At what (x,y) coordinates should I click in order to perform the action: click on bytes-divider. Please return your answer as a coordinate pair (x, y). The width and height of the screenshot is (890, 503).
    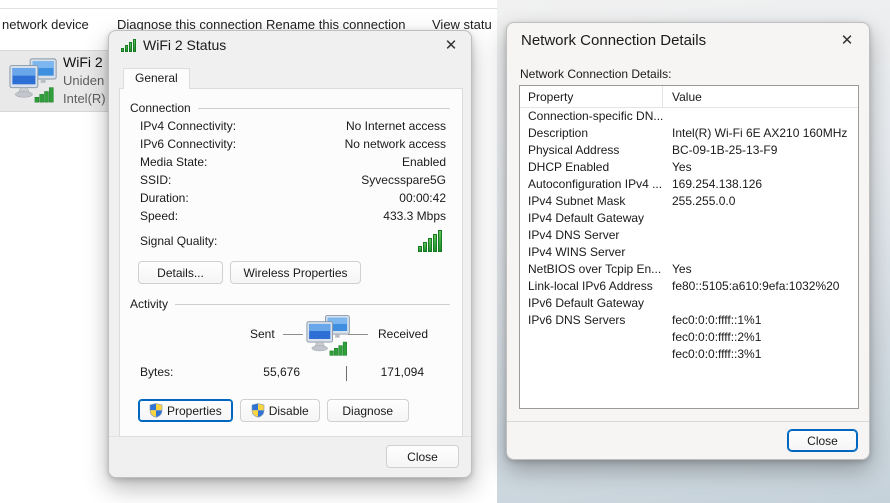
    Looking at the image, I should click on (346, 373).